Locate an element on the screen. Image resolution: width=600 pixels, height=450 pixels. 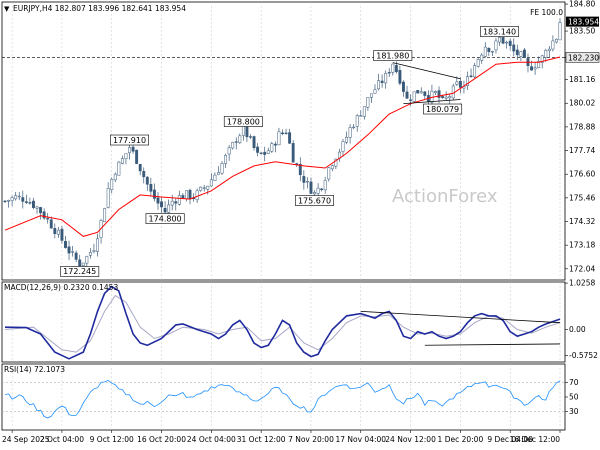
price-annotation: 178.800 is located at coordinates (243, 121).